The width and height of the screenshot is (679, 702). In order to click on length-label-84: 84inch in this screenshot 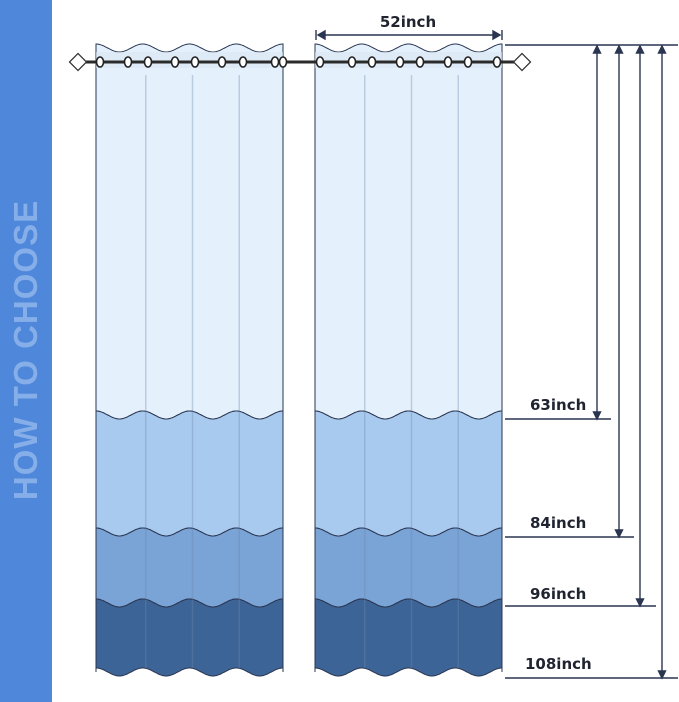, I will do `click(558, 523)`.